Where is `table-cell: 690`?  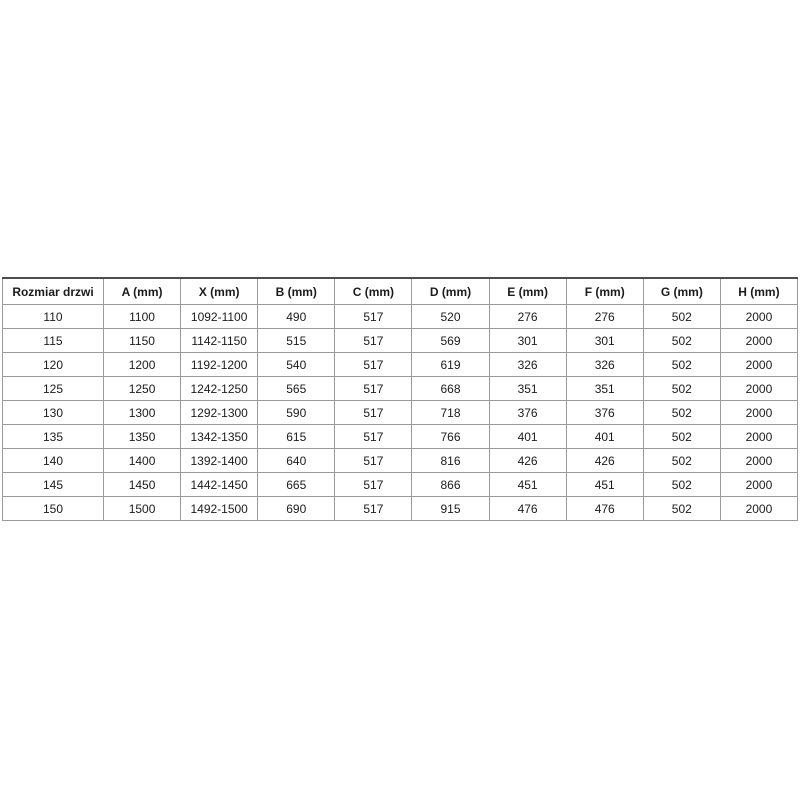 table-cell: 690 is located at coordinates (296, 508).